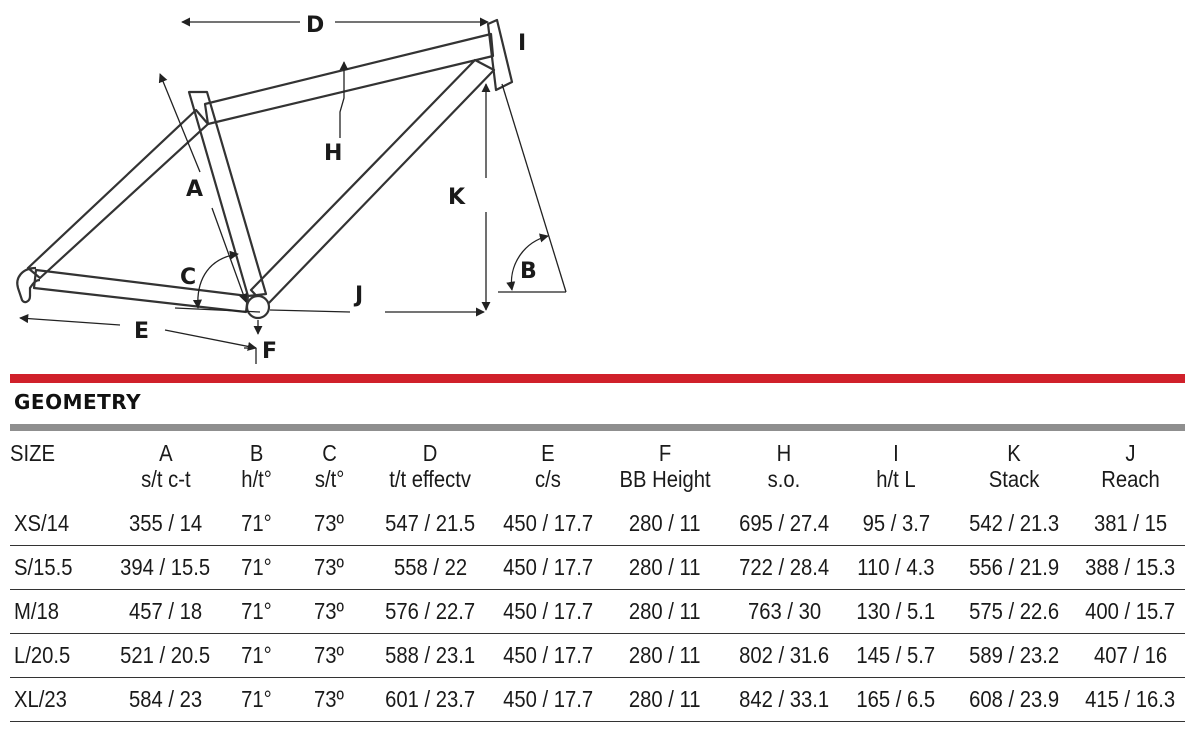 The width and height of the screenshot is (1200, 740). I want to click on label-e: E, so click(141, 331).